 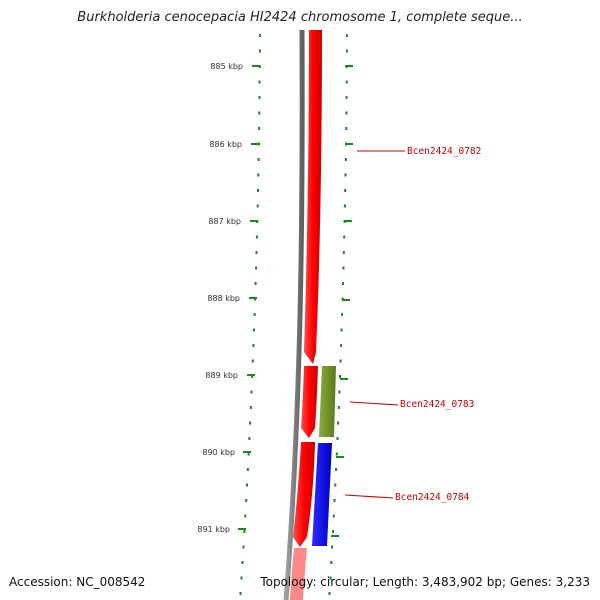 What do you see at coordinates (342, 301) in the screenshot?
I see `ruler-right` at bounding box center [342, 301].